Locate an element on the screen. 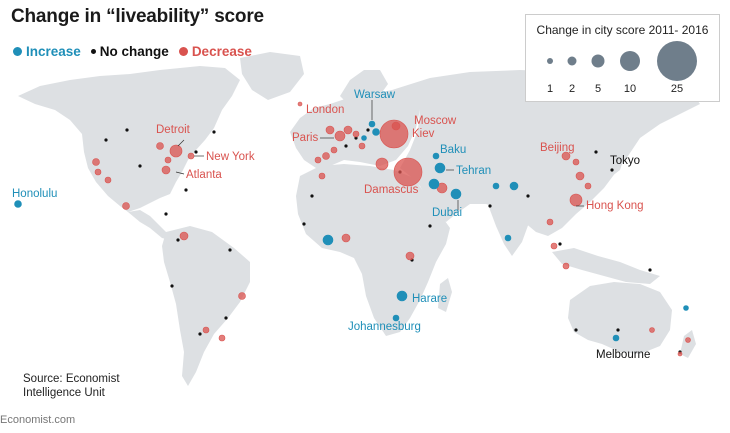  south-america-land is located at coordinates (206, 306).